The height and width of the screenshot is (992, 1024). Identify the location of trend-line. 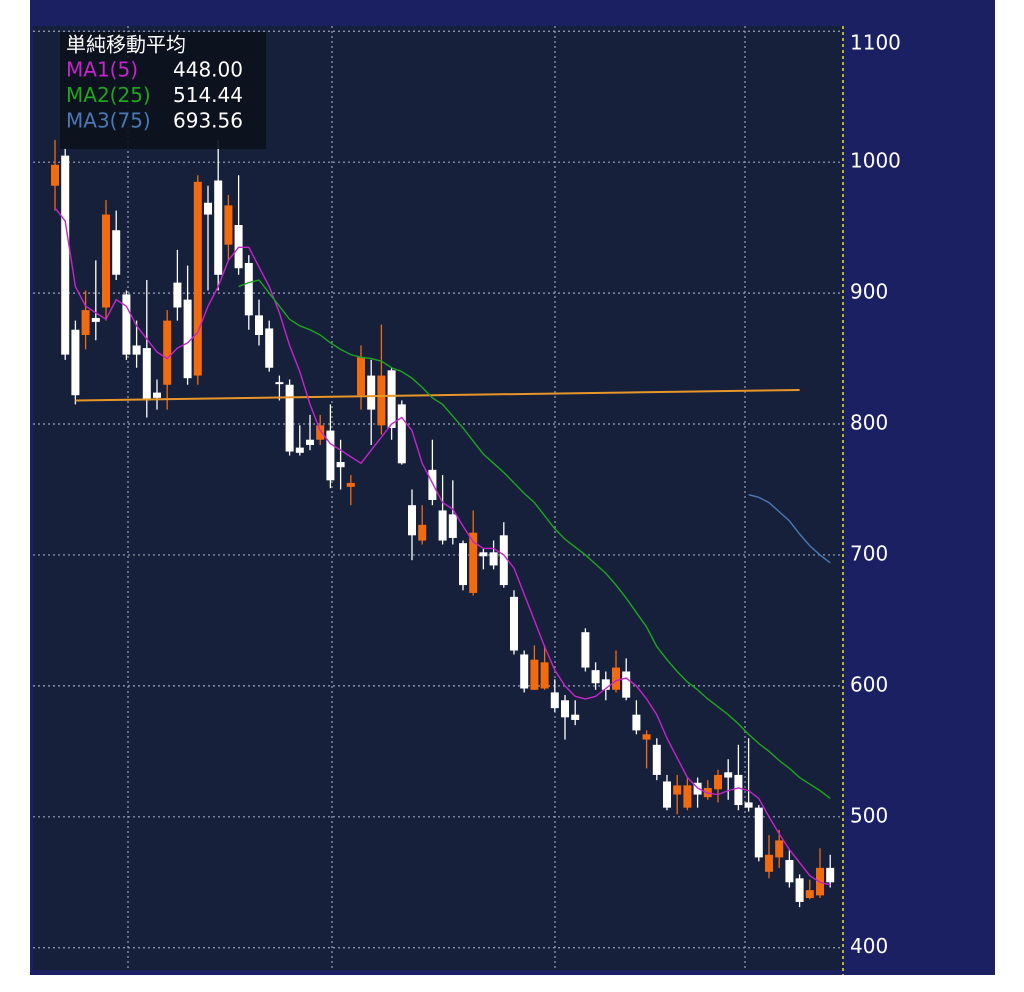
(437, 395).